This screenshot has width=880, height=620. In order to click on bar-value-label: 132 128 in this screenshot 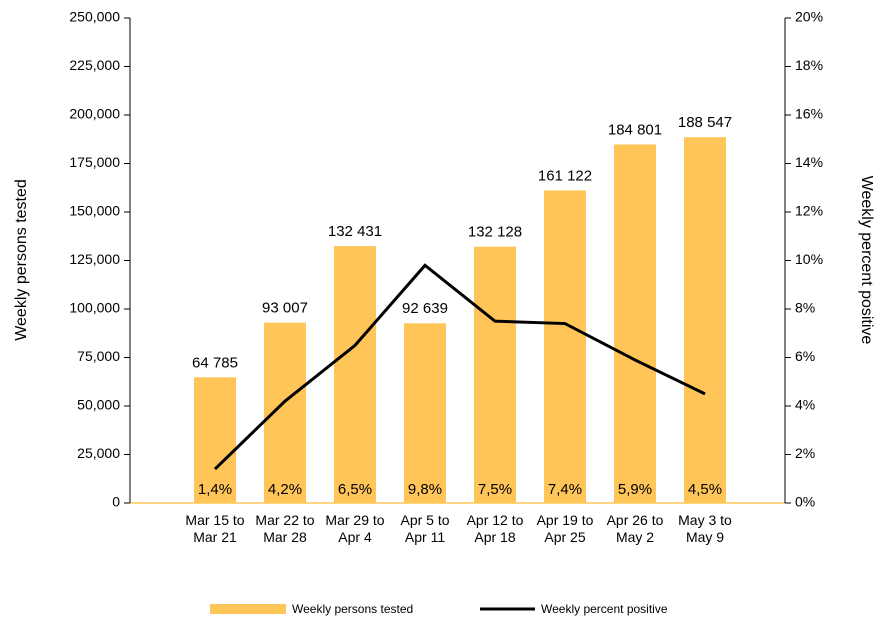, I will do `click(495, 232)`.